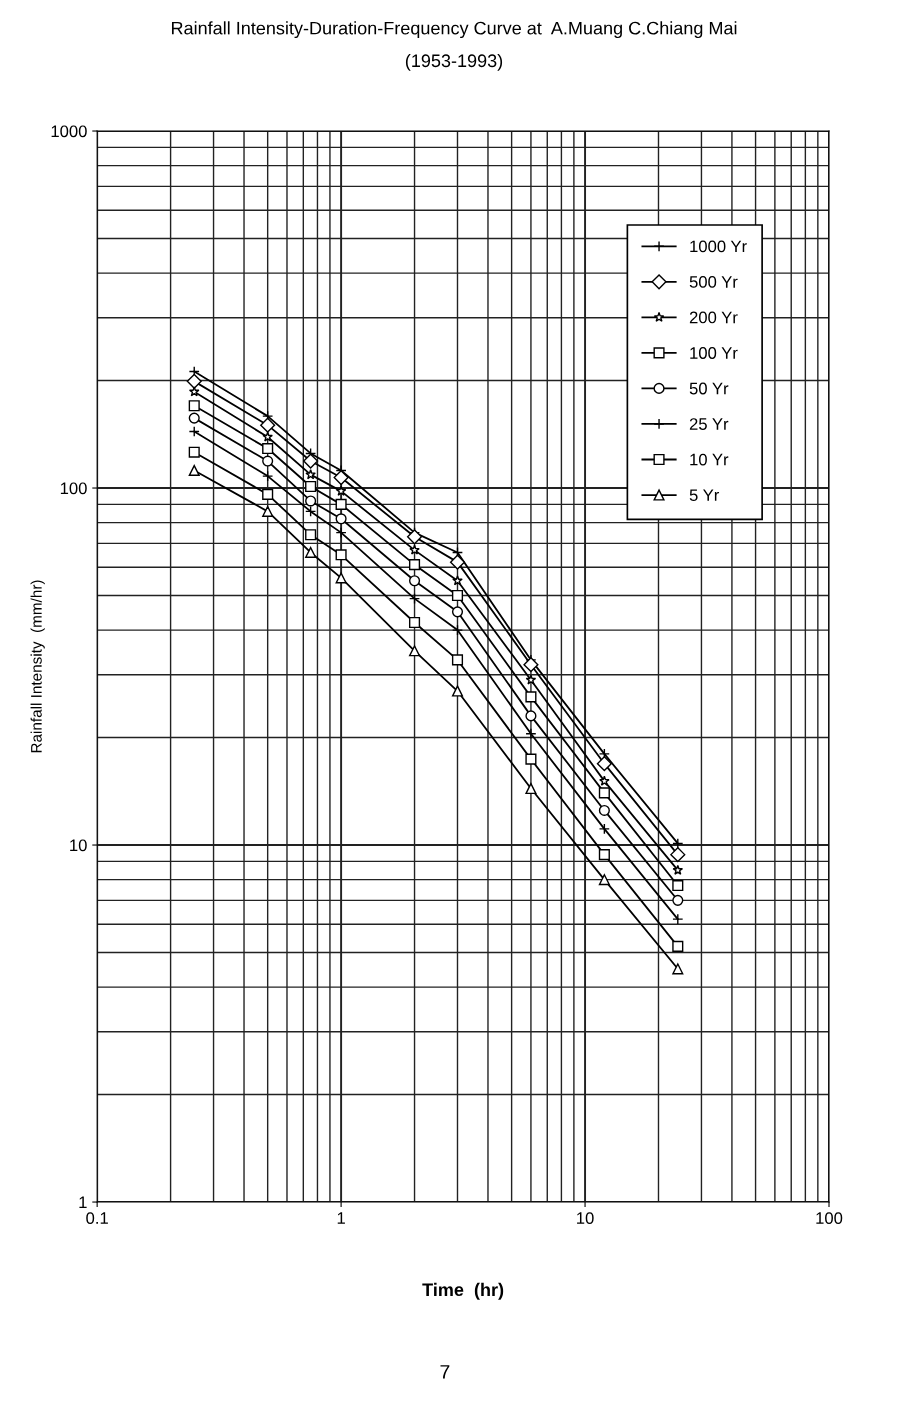 The image size is (908, 1418). What do you see at coordinates (829, 1218) in the screenshot?
I see `x-tick-label: 100` at bounding box center [829, 1218].